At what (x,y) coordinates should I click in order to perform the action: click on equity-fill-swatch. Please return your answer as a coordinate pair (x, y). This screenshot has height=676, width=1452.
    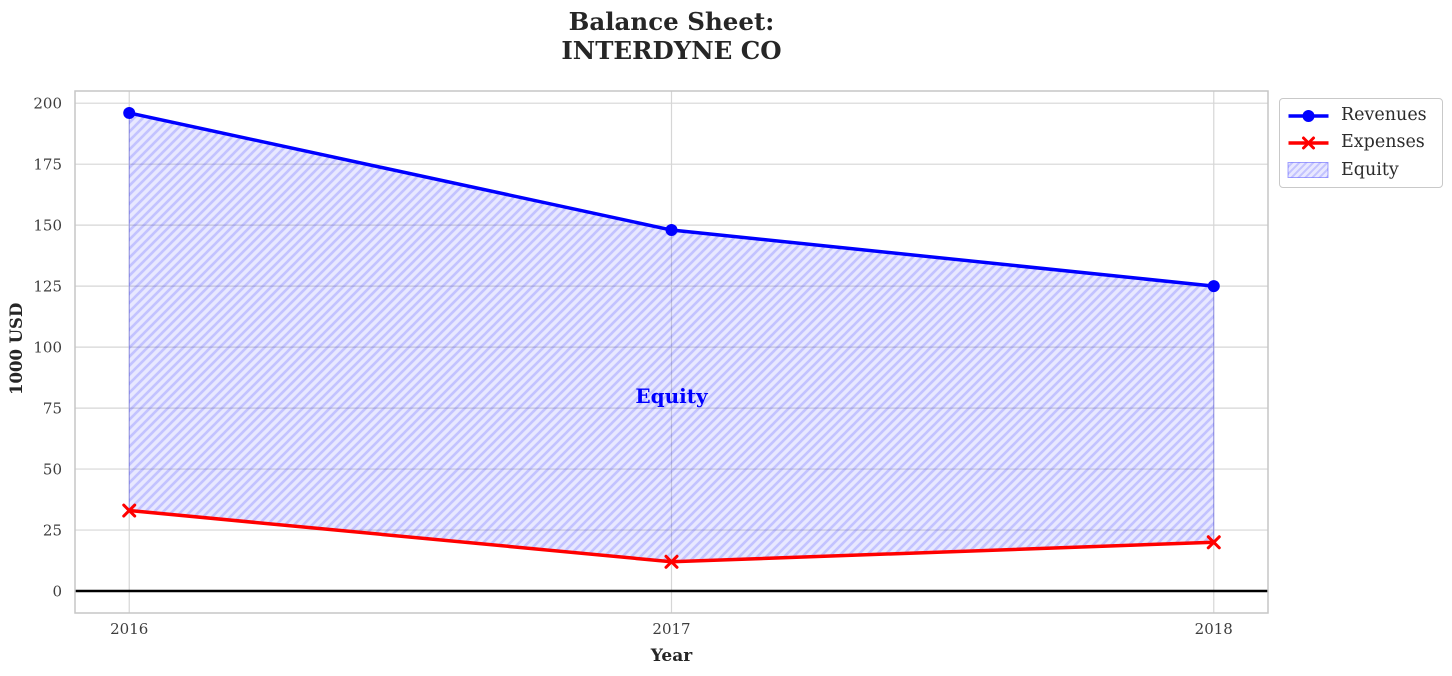
    Looking at the image, I should click on (1308, 170).